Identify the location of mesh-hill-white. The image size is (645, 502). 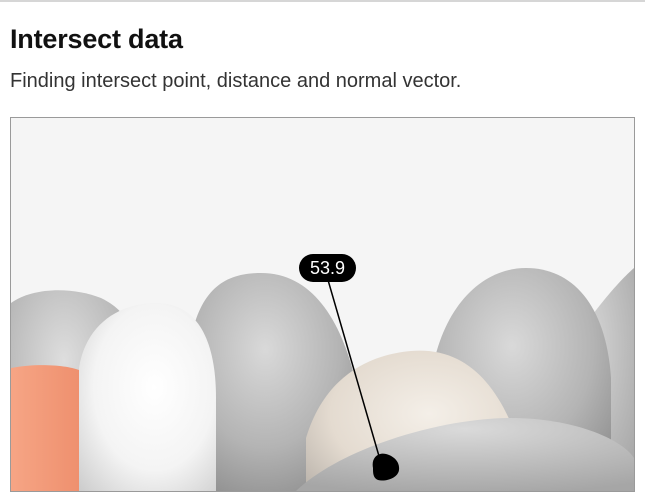
(147, 397).